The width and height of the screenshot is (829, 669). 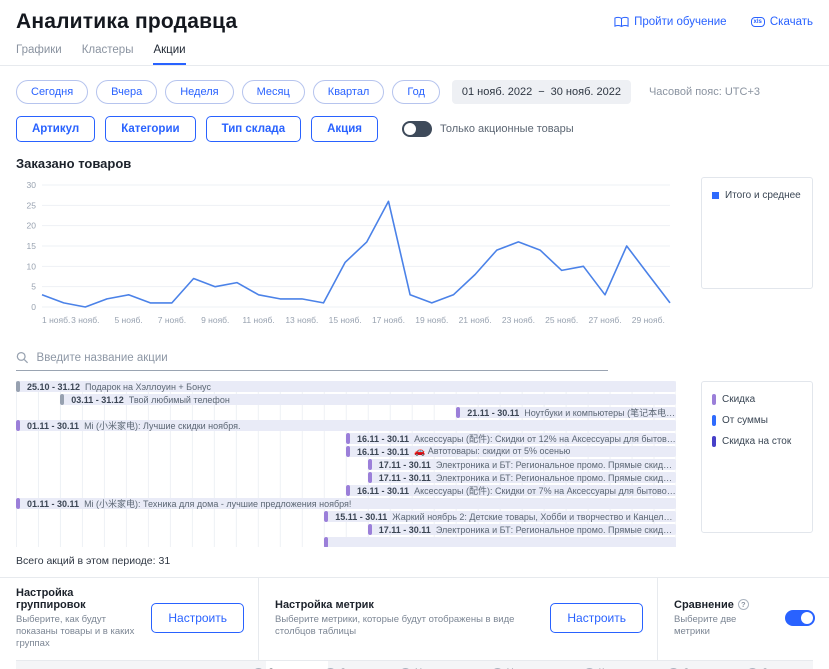 I want to click on category-column-header: Категория 3-го уровня → Товары, so click(x=141, y=665).